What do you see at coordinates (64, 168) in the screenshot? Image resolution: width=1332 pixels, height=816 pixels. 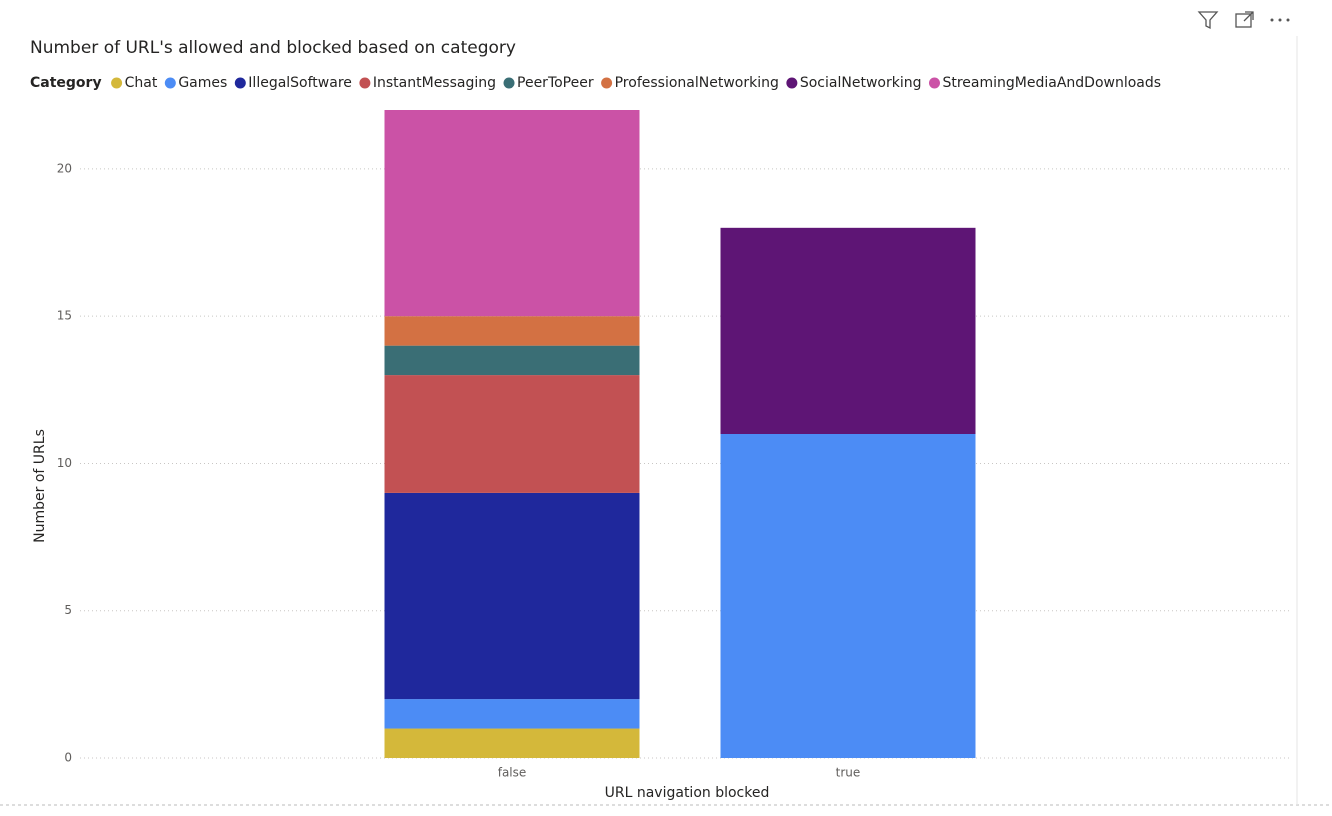 I see `y-tick-label: 20` at bounding box center [64, 168].